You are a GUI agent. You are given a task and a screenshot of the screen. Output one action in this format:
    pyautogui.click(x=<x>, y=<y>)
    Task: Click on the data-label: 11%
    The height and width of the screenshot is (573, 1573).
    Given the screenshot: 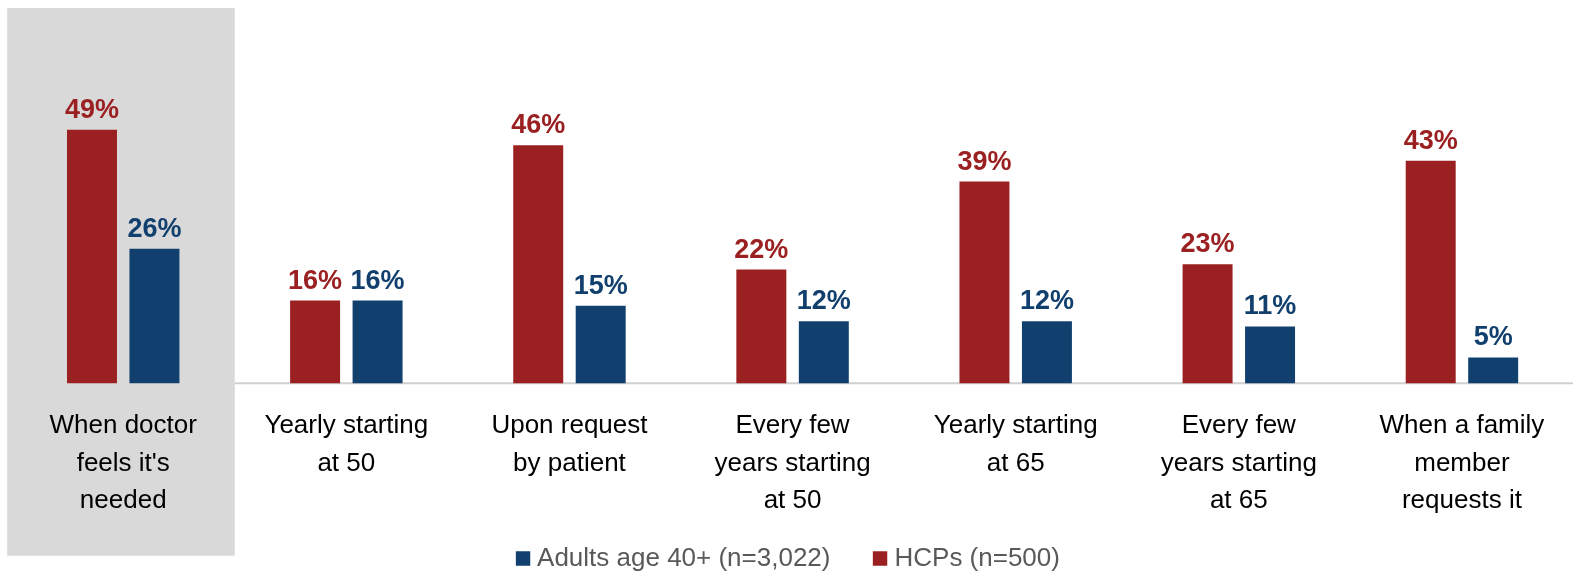 What is the action you would take?
    pyautogui.click(x=1270, y=305)
    